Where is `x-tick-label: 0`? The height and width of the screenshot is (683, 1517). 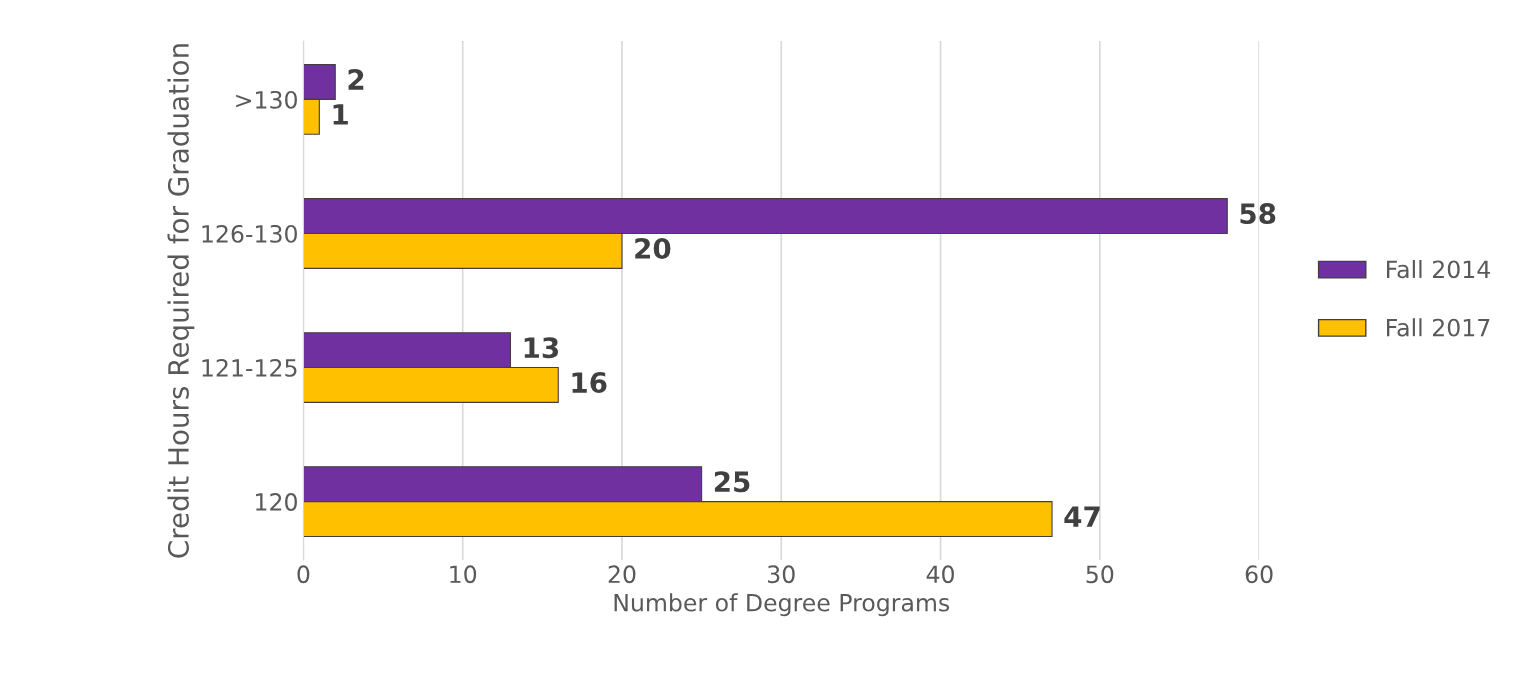 x-tick-label: 0 is located at coordinates (303, 574).